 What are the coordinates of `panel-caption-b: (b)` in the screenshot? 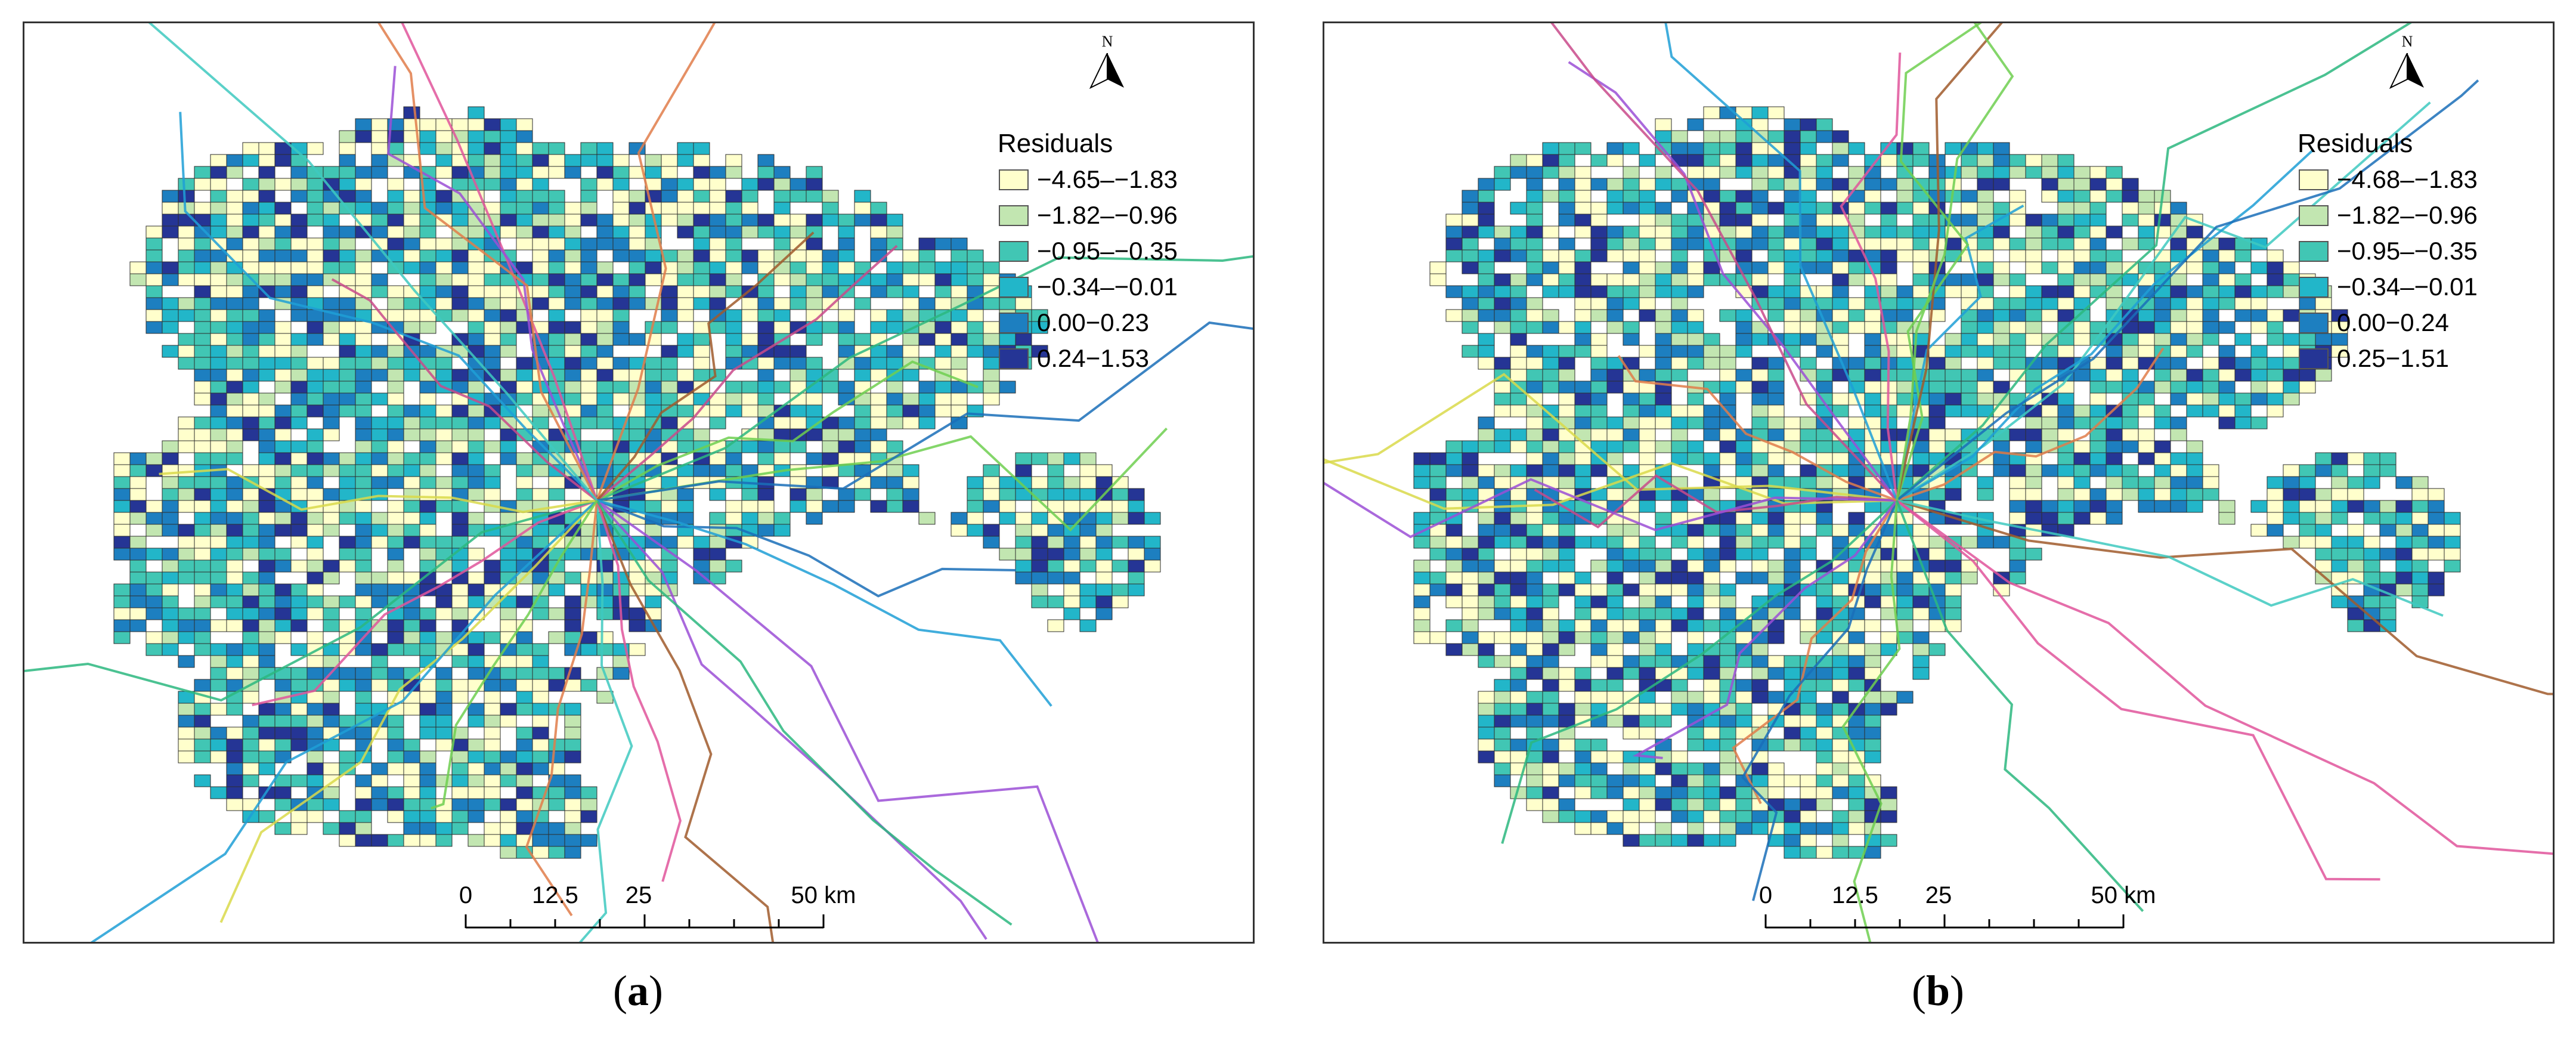 It's located at (1938, 991).